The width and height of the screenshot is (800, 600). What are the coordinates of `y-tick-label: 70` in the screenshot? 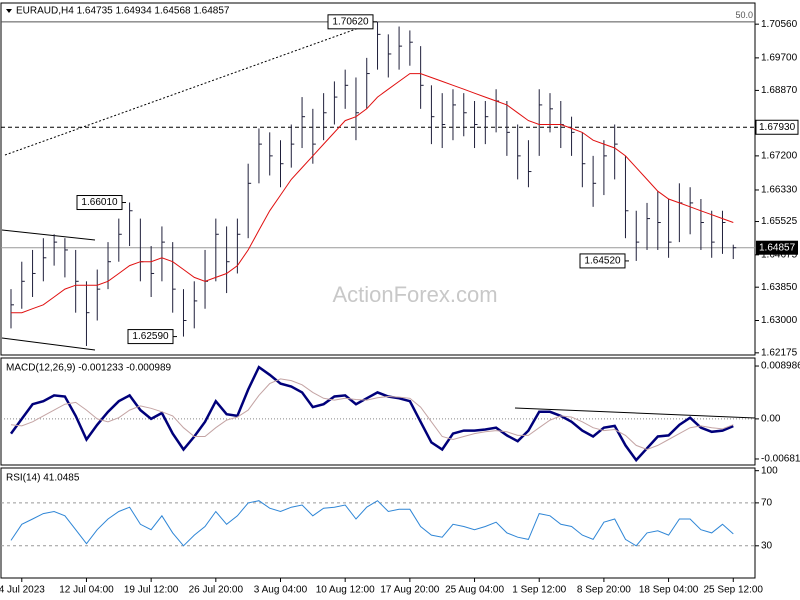 It's located at (767, 503).